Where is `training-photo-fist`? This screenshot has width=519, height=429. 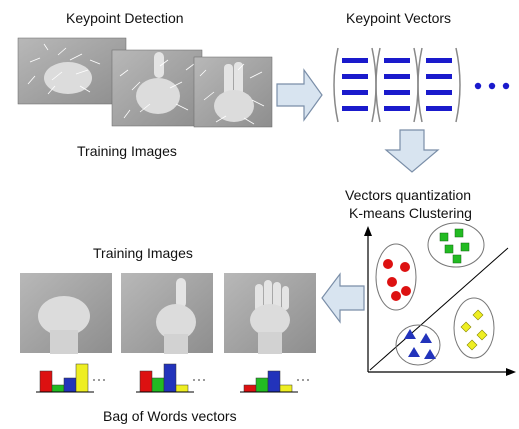 training-photo-fist is located at coordinates (66, 313).